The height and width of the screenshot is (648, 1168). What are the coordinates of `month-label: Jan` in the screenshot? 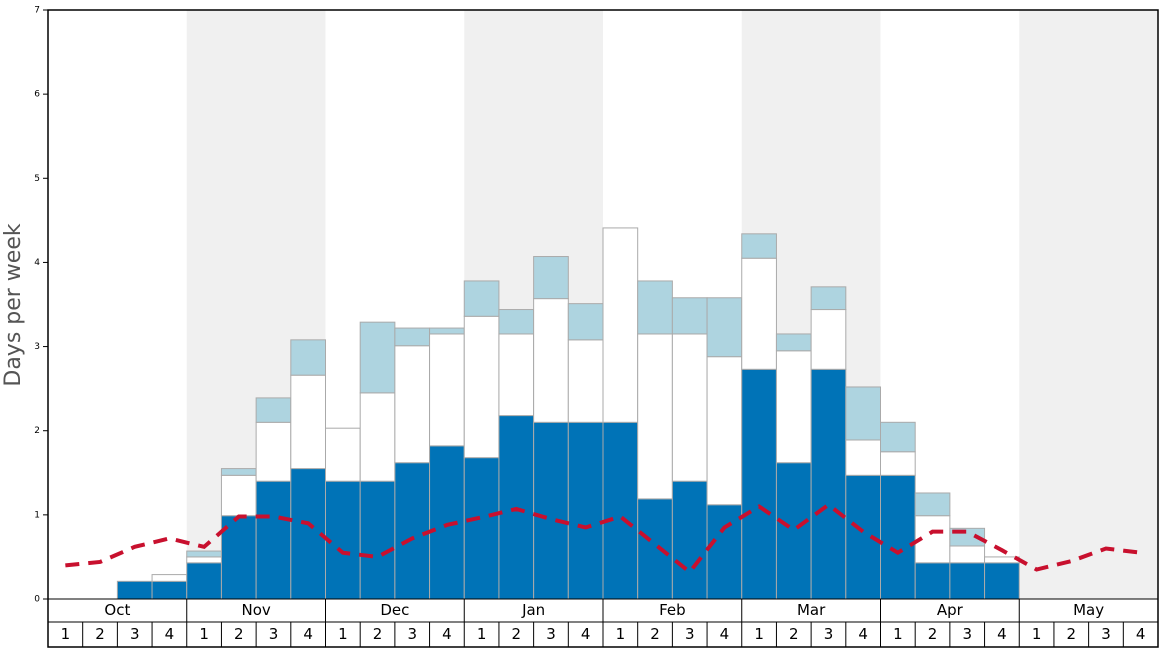 It's located at (533, 610).